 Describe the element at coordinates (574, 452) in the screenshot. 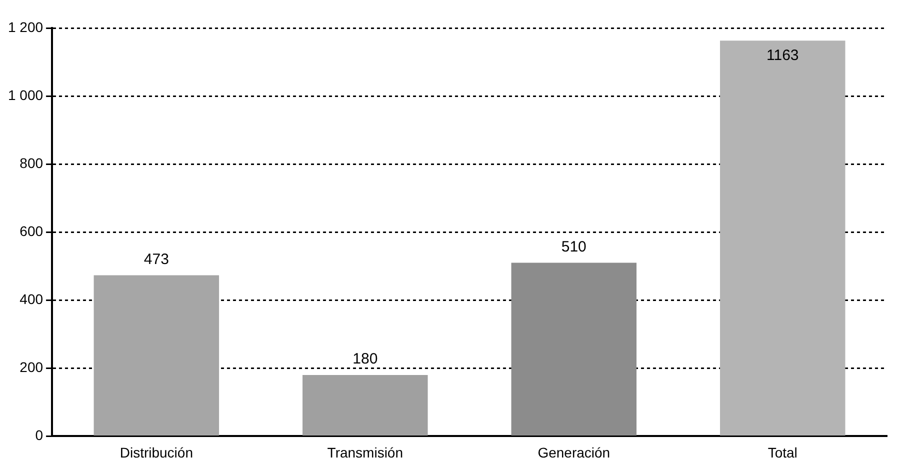

I see `x-tick-label: Generación` at that location.